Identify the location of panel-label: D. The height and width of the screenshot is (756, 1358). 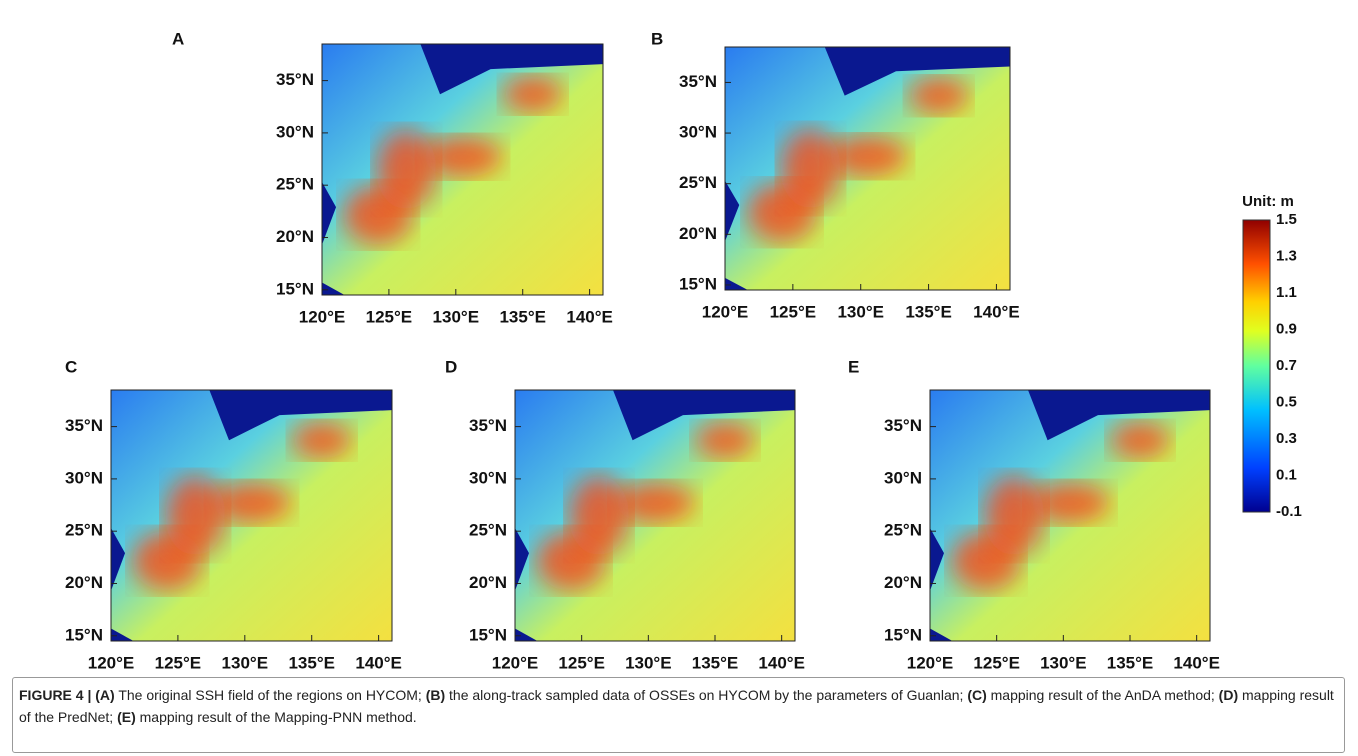
(451, 366).